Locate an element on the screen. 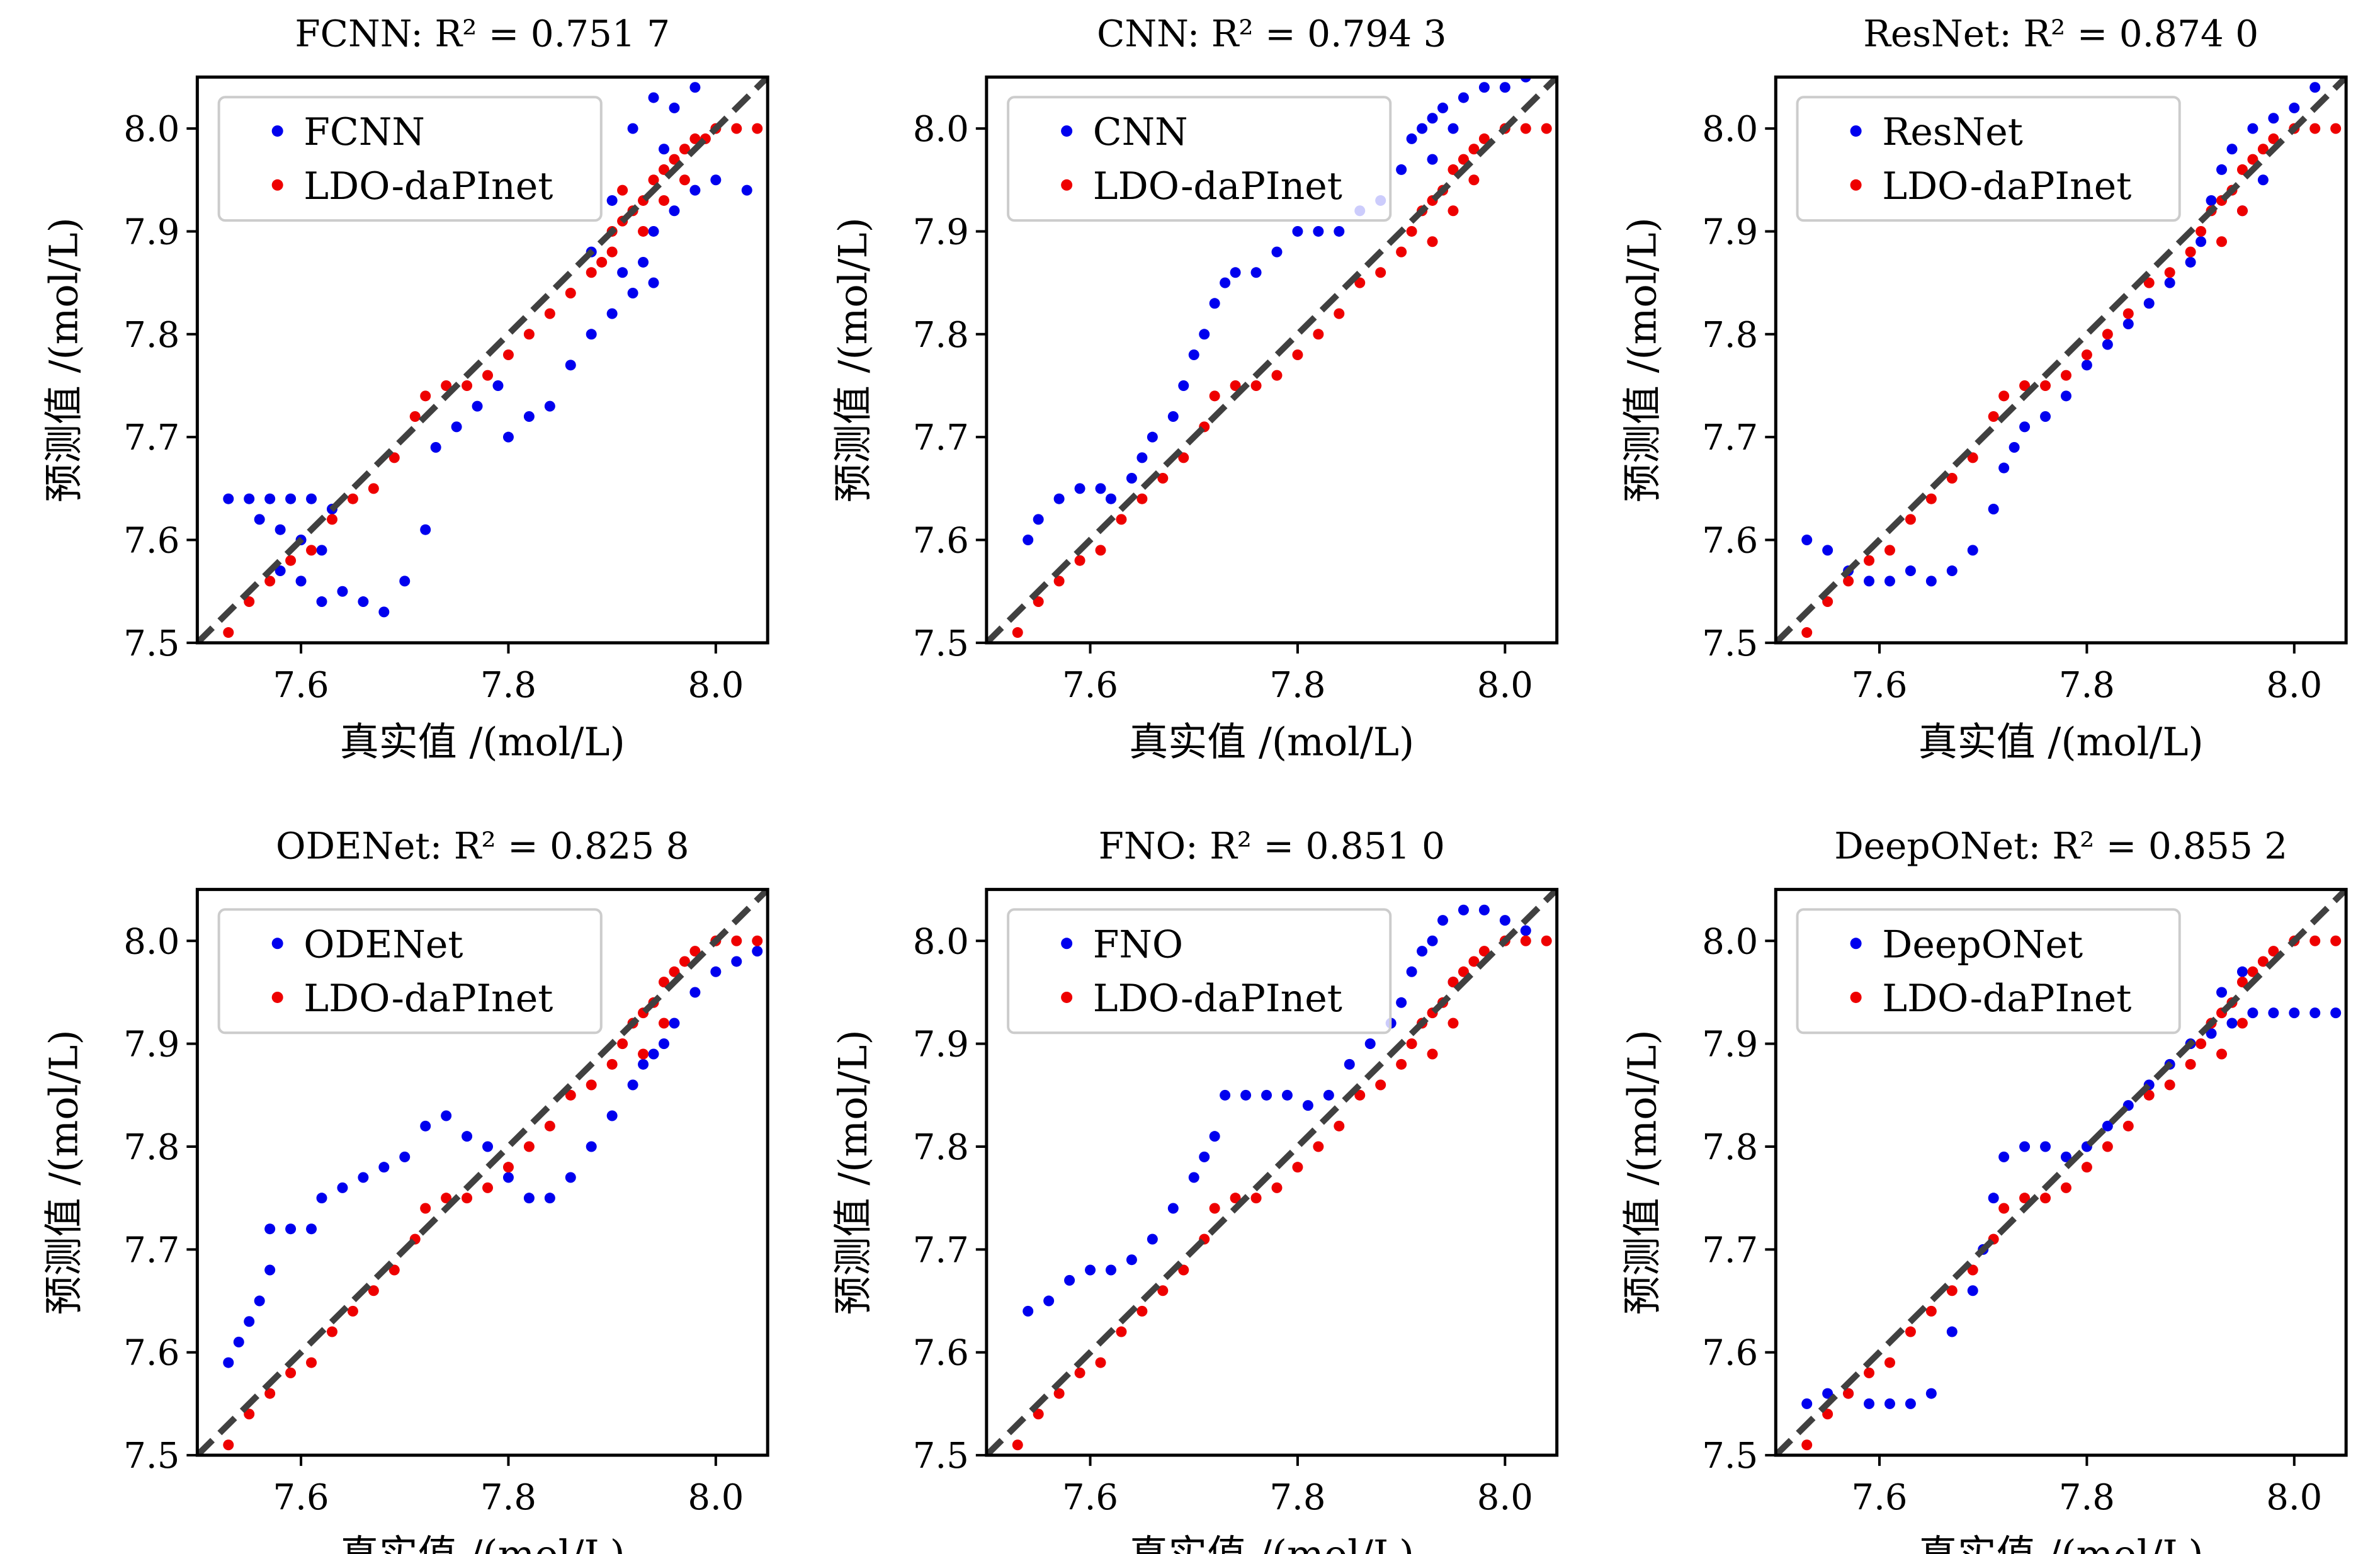 This screenshot has height=1554, width=2380. axes-frame is located at coordinates (2061, 1173).